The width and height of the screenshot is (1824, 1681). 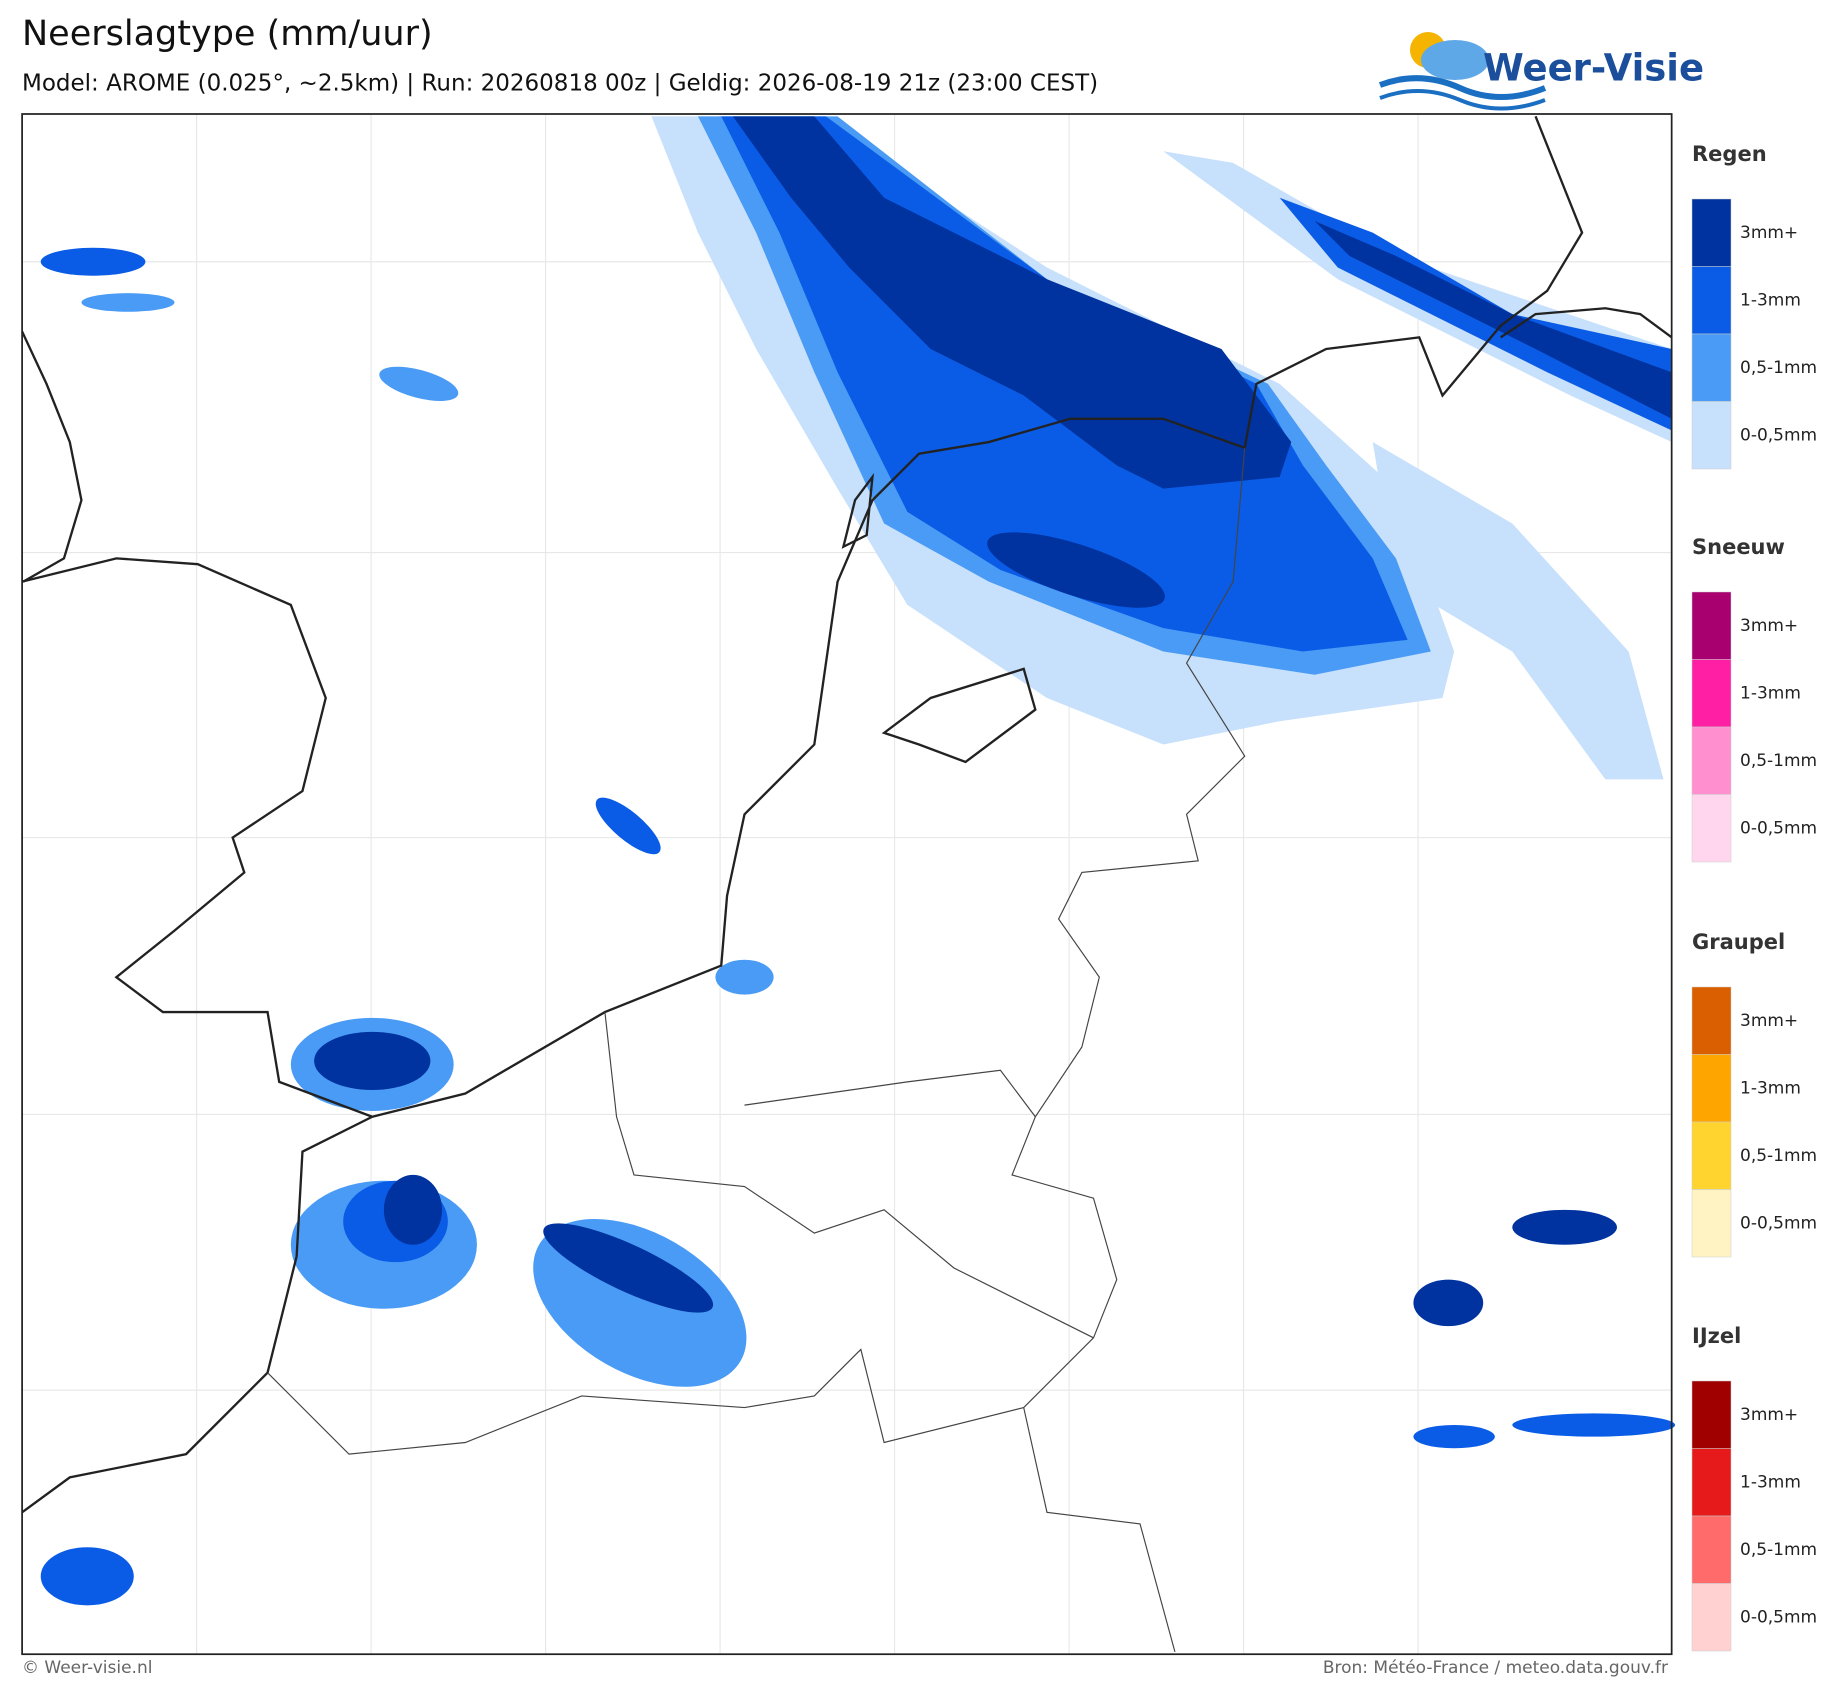 I want to click on legend-group-title: Sneeuw, so click(x=1738, y=547).